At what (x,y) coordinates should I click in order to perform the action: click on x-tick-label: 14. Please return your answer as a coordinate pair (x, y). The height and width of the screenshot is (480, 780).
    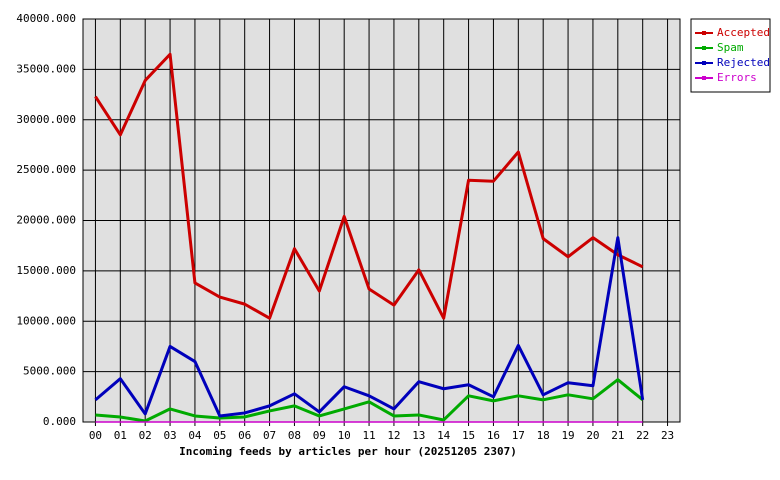
    Looking at the image, I should click on (444, 435).